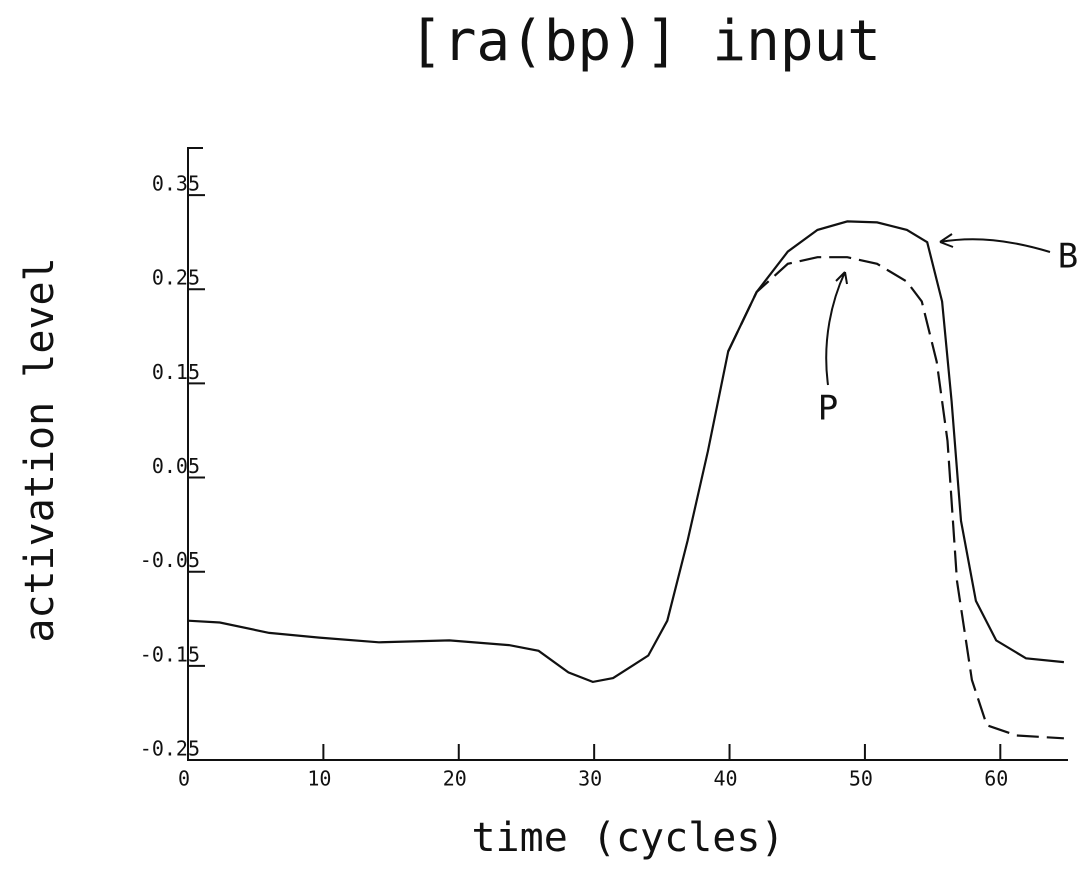 This screenshot has height=879, width=1079. Describe the element at coordinates (455, 779) in the screenshot. I see `x-tick-label: 20` at that location.